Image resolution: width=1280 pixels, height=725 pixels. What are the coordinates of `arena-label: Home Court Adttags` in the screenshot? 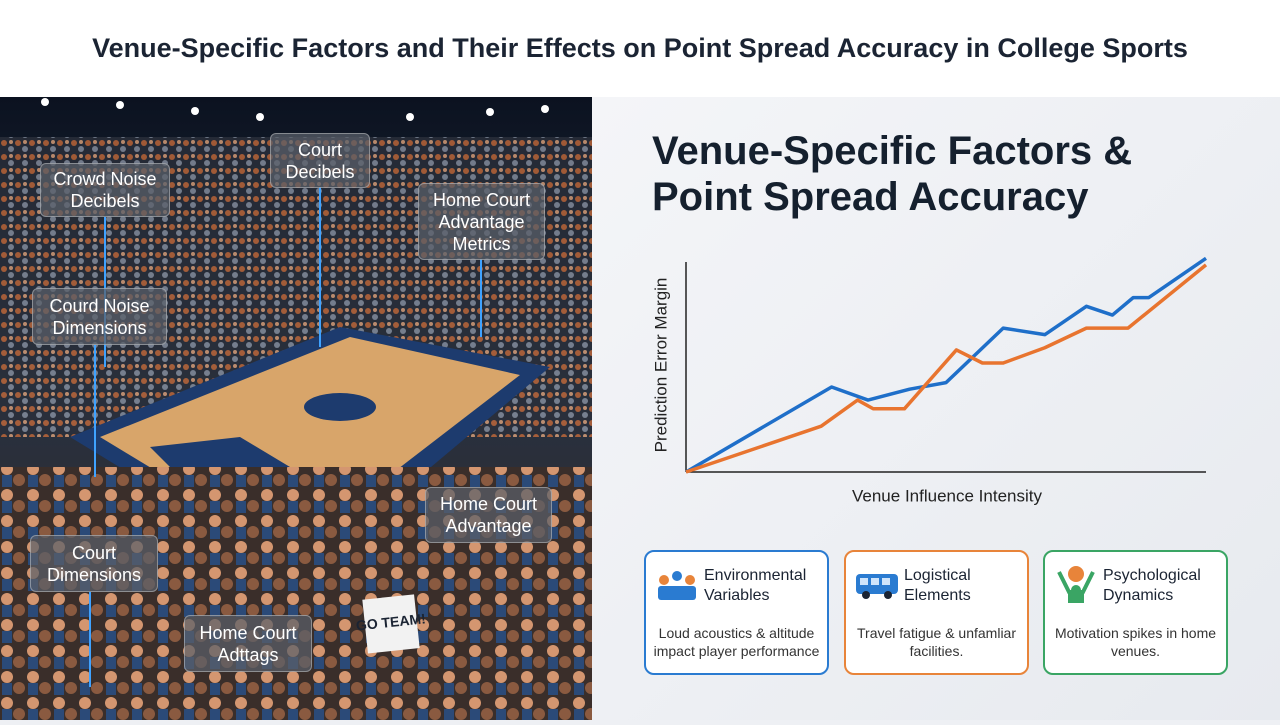 It's located at (248, 643).